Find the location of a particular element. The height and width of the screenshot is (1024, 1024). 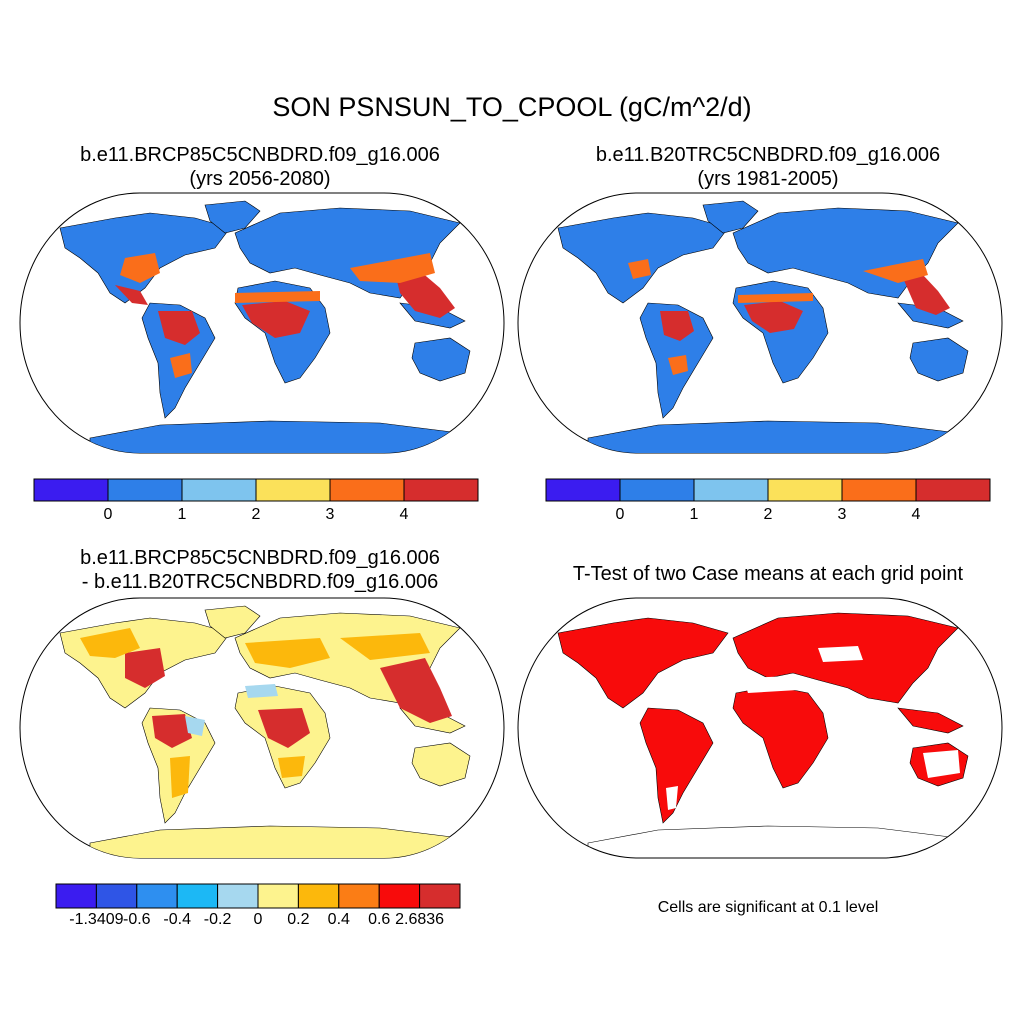

ttest-gap-australia is located at coordinates (941, 764).